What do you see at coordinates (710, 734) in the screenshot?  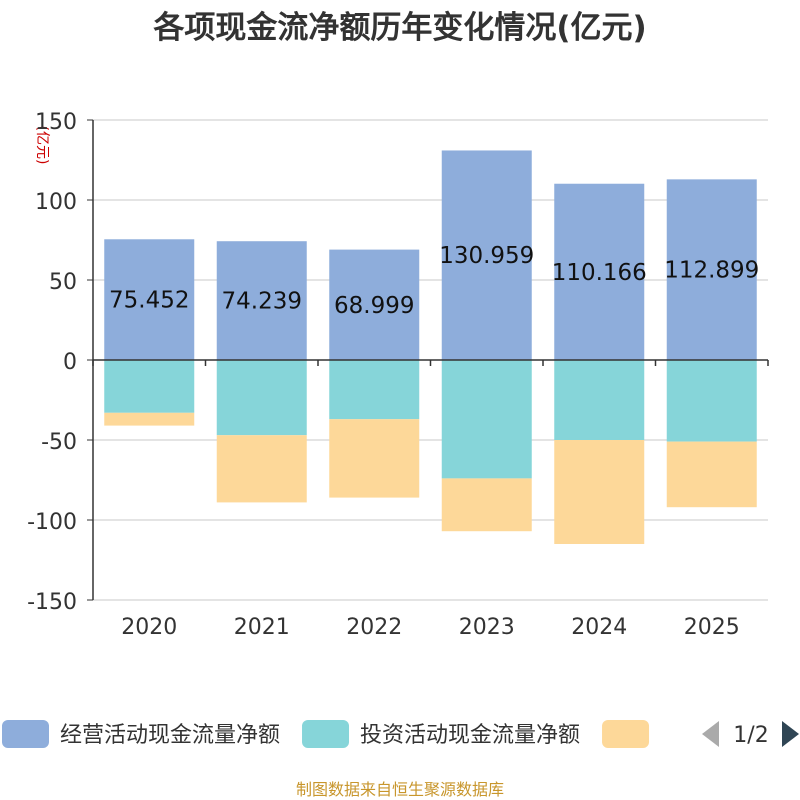 I see `legend-prev-arrow-icon` at bounding box center [710, 734].